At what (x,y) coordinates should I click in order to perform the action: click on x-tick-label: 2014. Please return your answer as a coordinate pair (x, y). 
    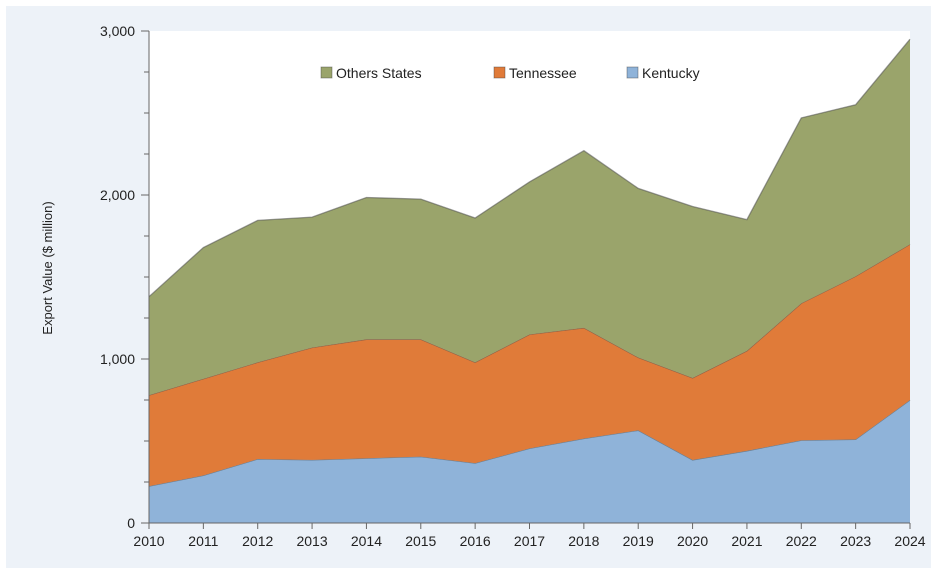
    Looking at the image, I should click on (366, 541).